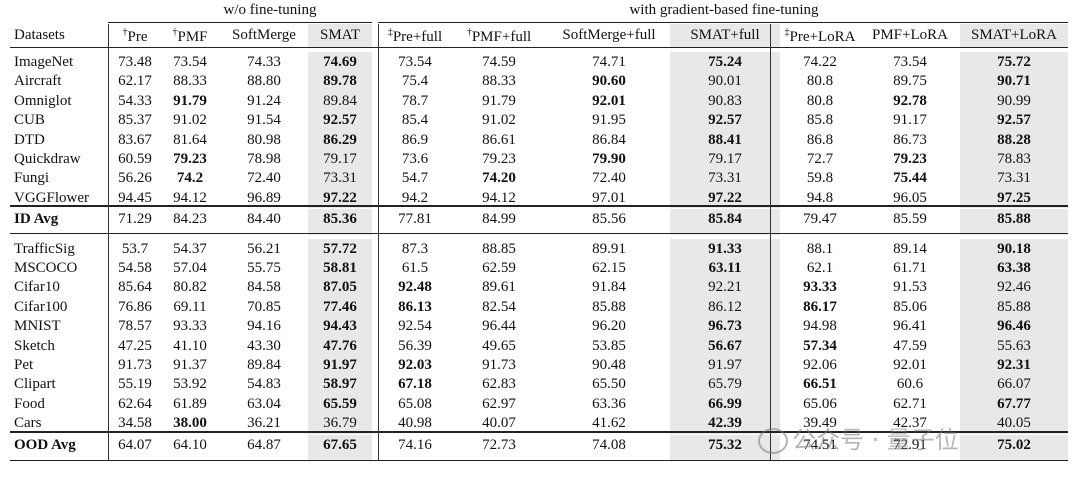 The image size is (1080, 479). I want to click on value-cell: 67.18, so click(415, 384).